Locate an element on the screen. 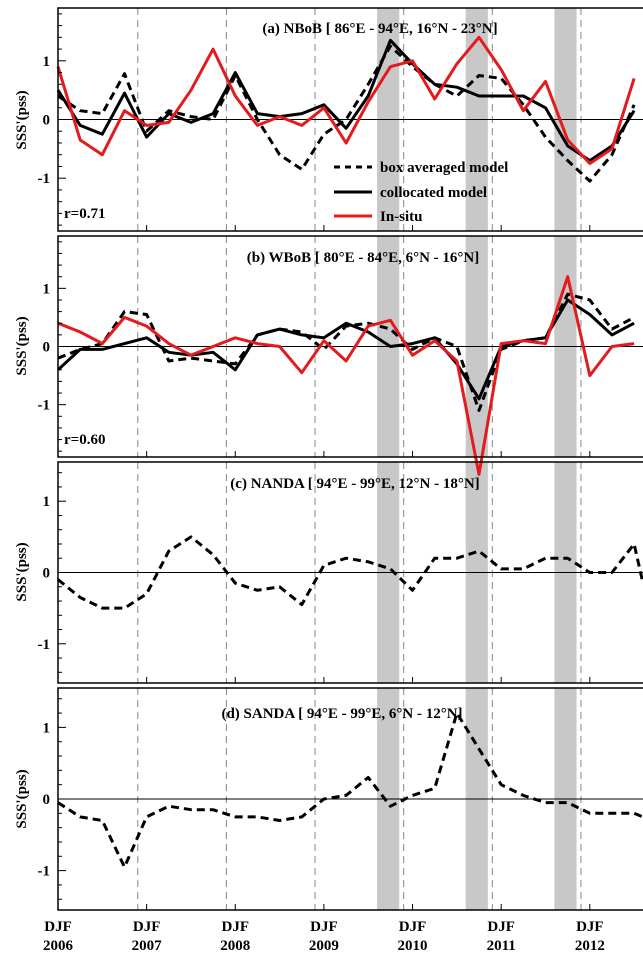 This screenshot has width=643, height=956. panel-b-title: (b) WBoB [ 80°E - 84°E, 6°N - 16°N] is located at coordinates (363, 258).